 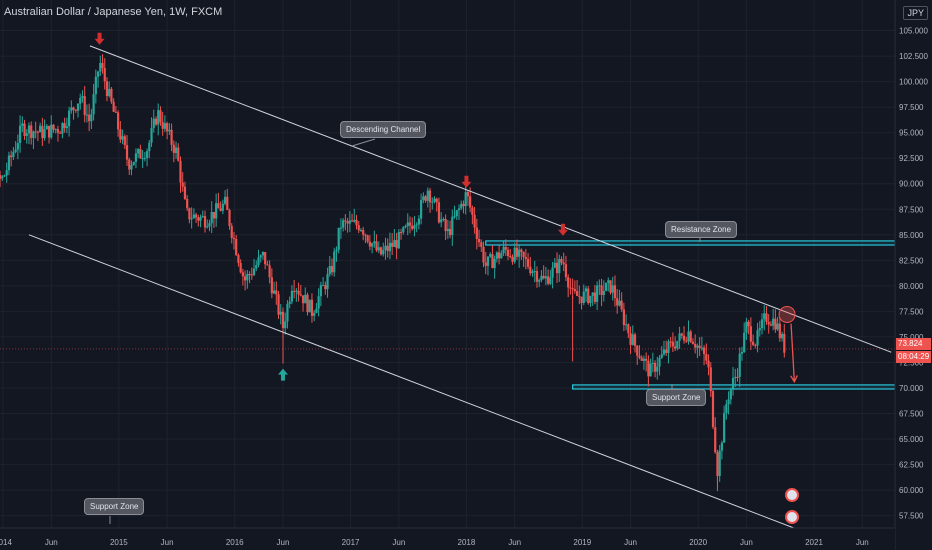 I want to click on price-axis-bg, so click(x=913, y=275).